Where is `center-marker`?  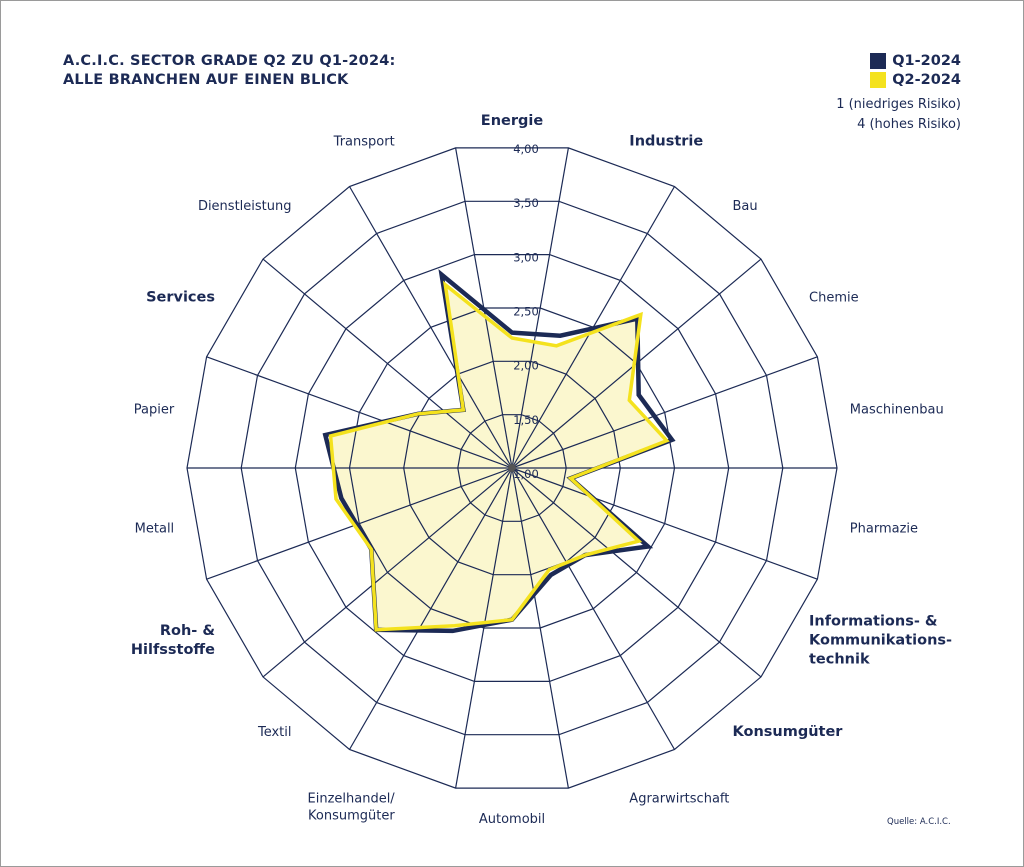 center-marker is located at coordinates (512, 468).